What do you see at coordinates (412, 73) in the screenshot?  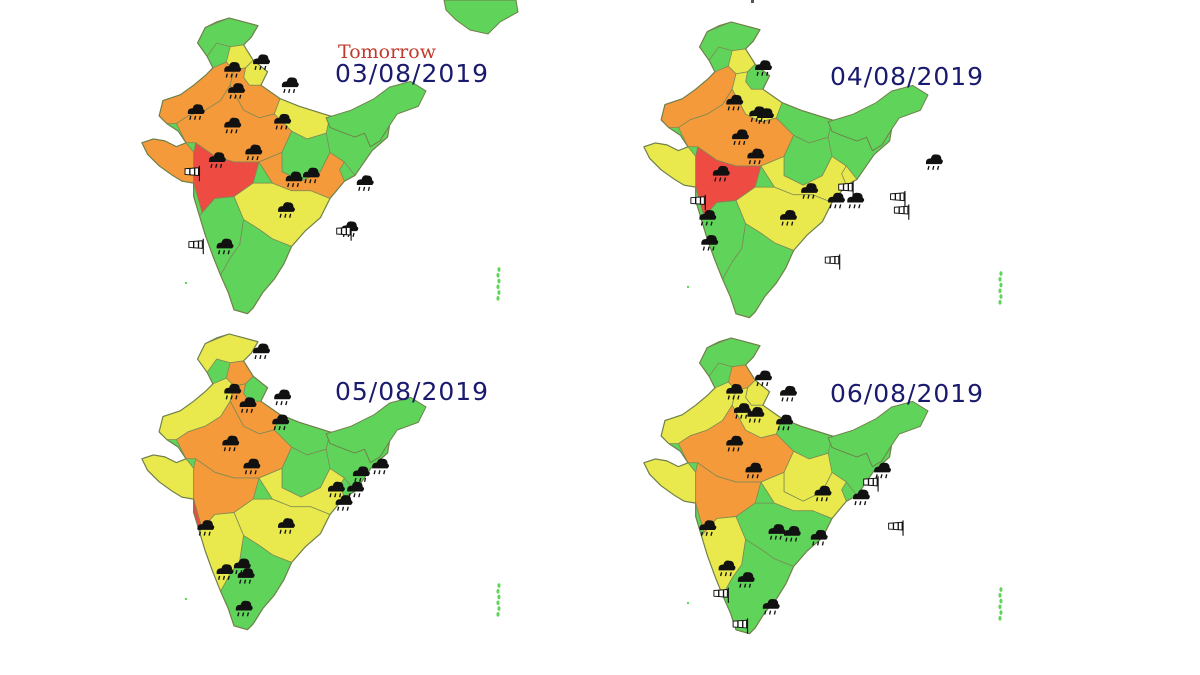 I see `date-label: 03/08/2019` at bounding box center [412, 73].